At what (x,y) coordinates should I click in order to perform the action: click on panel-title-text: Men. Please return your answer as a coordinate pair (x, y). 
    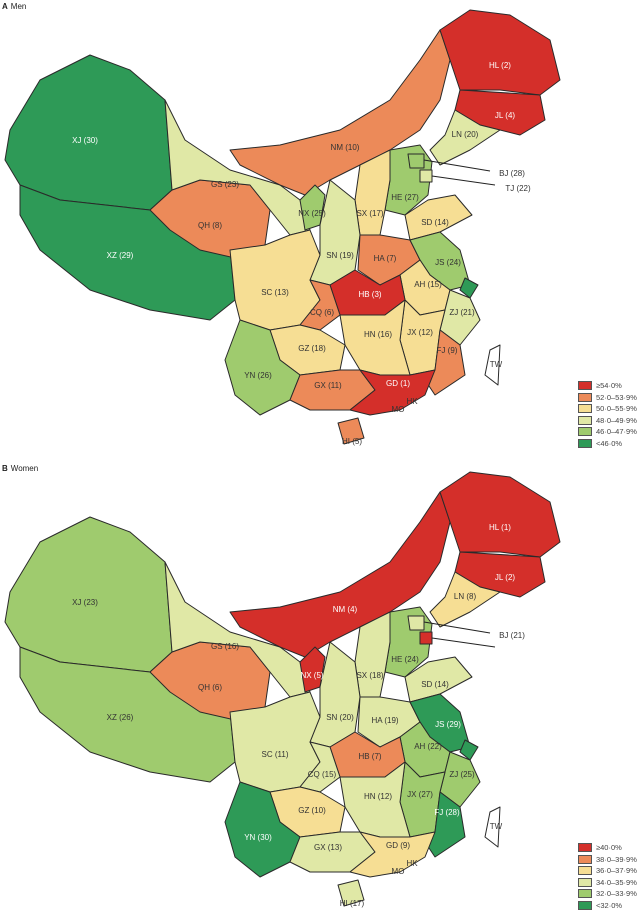
    Looking at the image, I should click on (18, 6).